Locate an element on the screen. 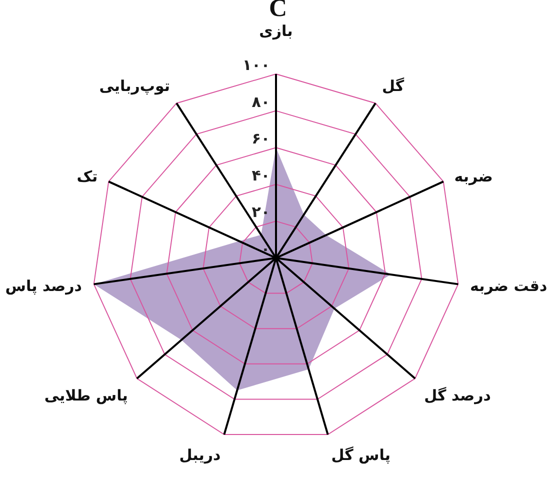  y-tick-label: ۸۰ is located at coordinates (261, 101).